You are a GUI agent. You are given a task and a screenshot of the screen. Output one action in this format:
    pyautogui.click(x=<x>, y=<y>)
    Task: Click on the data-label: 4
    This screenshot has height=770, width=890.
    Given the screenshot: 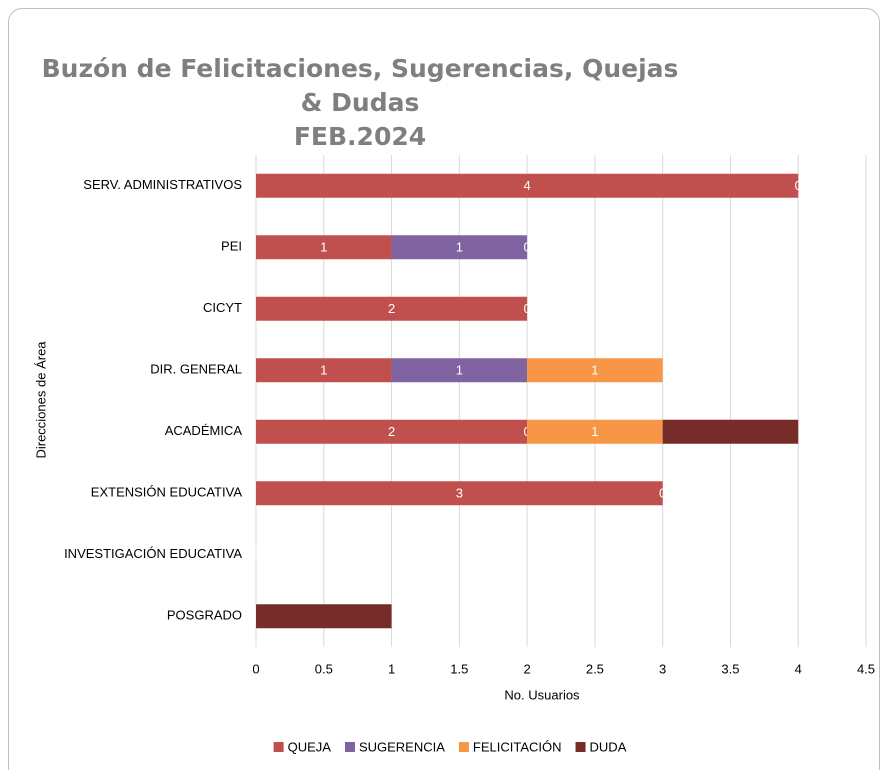 What is the action you would take?
    pyautogui.click(x=526, y=185)
    